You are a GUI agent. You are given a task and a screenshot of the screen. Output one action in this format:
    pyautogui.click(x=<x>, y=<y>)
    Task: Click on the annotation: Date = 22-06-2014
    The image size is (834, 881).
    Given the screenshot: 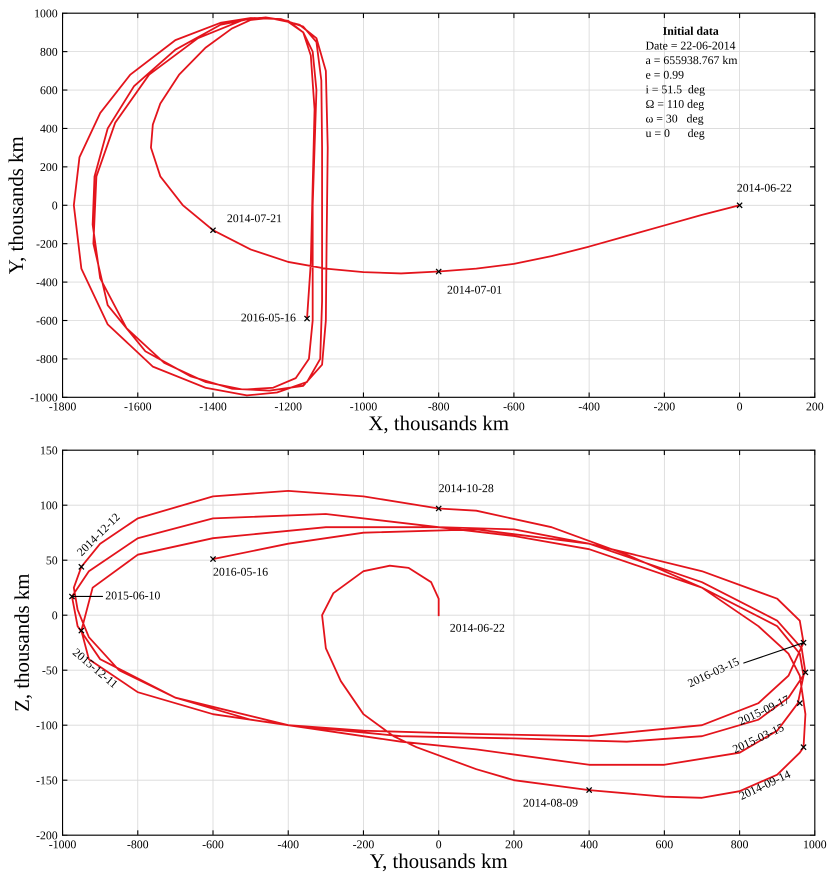 What is the action you would take?
    pyautogui.click(x=691, y=46)
    